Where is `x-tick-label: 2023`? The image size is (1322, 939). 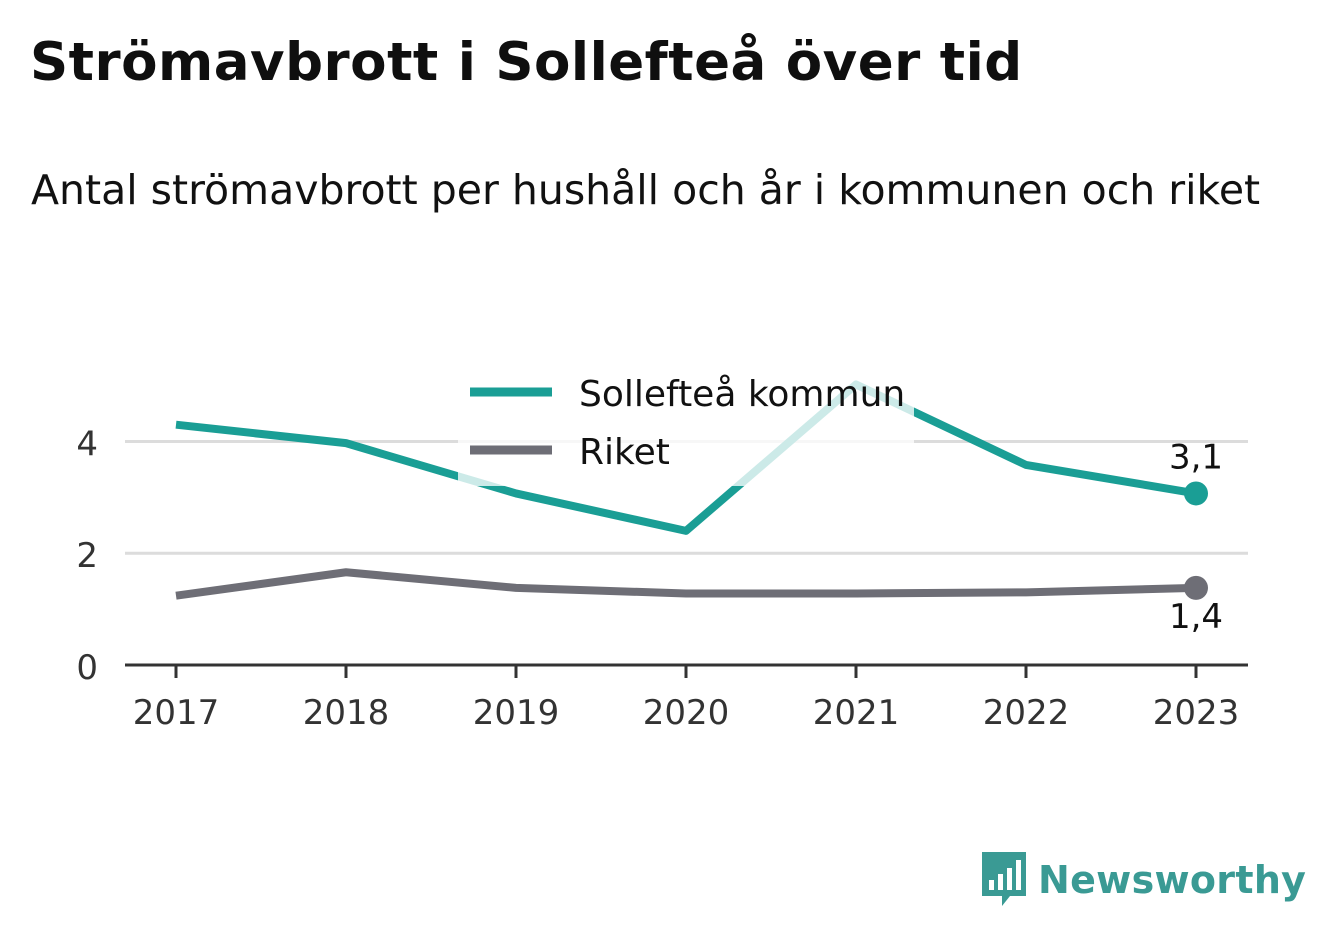 x-tick-label: 2023 is located at coordinates (1196, 713).